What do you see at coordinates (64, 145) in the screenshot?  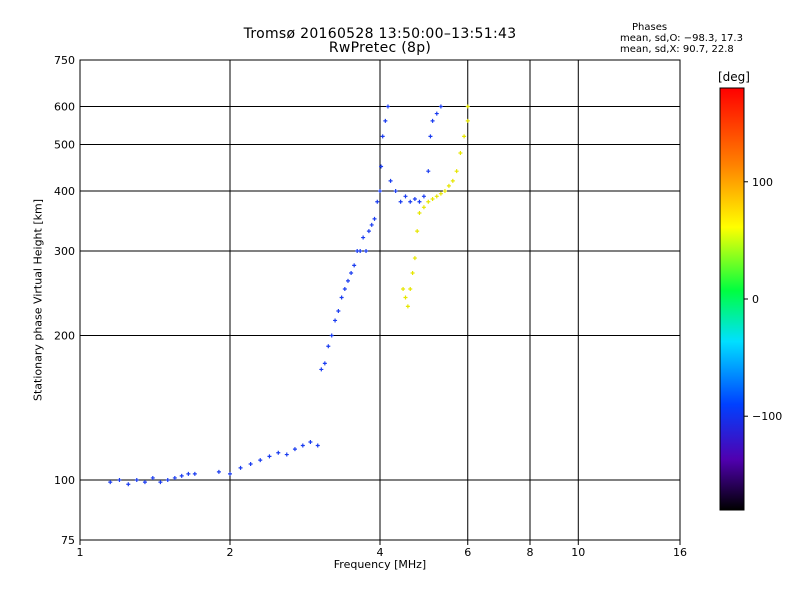 I see `y-tick-label: 500` at bounding box center [64, 145].